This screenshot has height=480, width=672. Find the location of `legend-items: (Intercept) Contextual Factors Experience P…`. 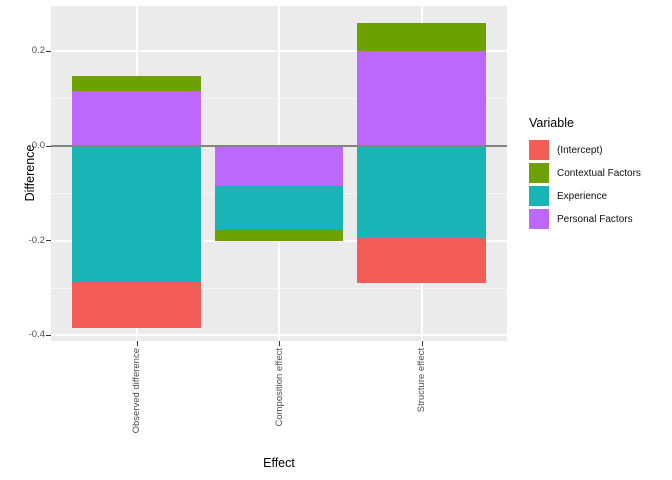

legend-items: (Intercept) Contextual Factors Experience P… is located at coordinates (585, 184).